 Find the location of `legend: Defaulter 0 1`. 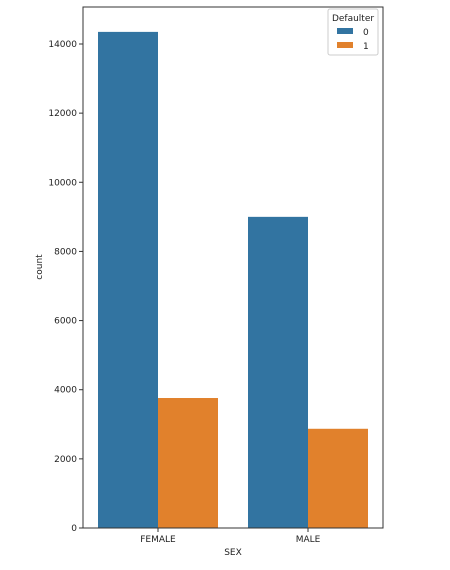

legend: Defaulter 0 1 is located at coordinates (353, 32).